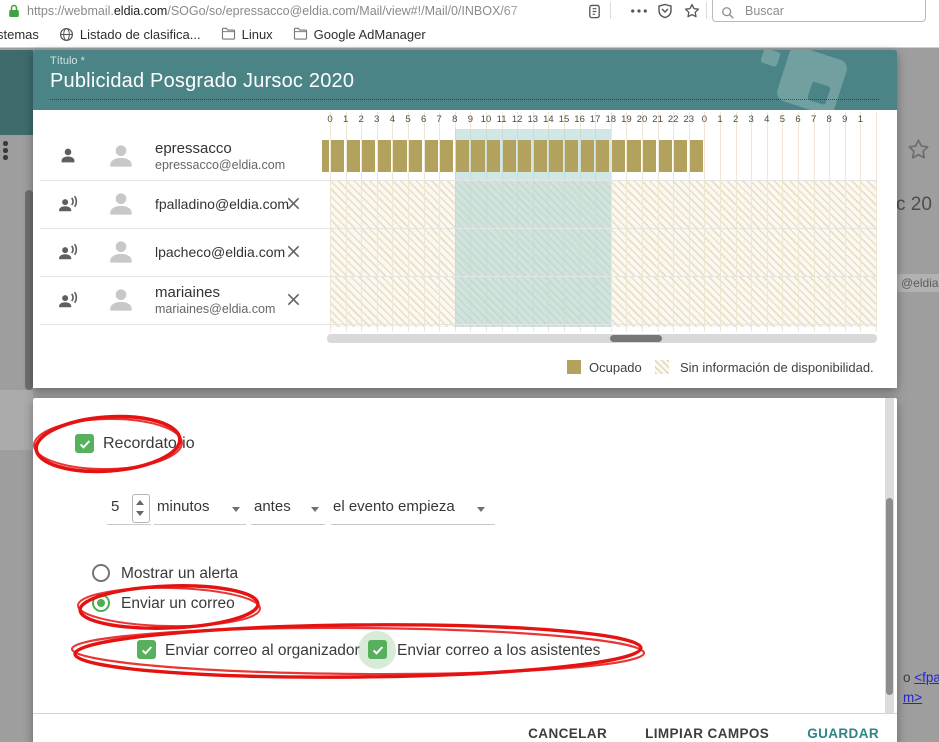  Describe the element at coordinates (345, 119) in the screenshot. I see `hour-label: 1` at that location.